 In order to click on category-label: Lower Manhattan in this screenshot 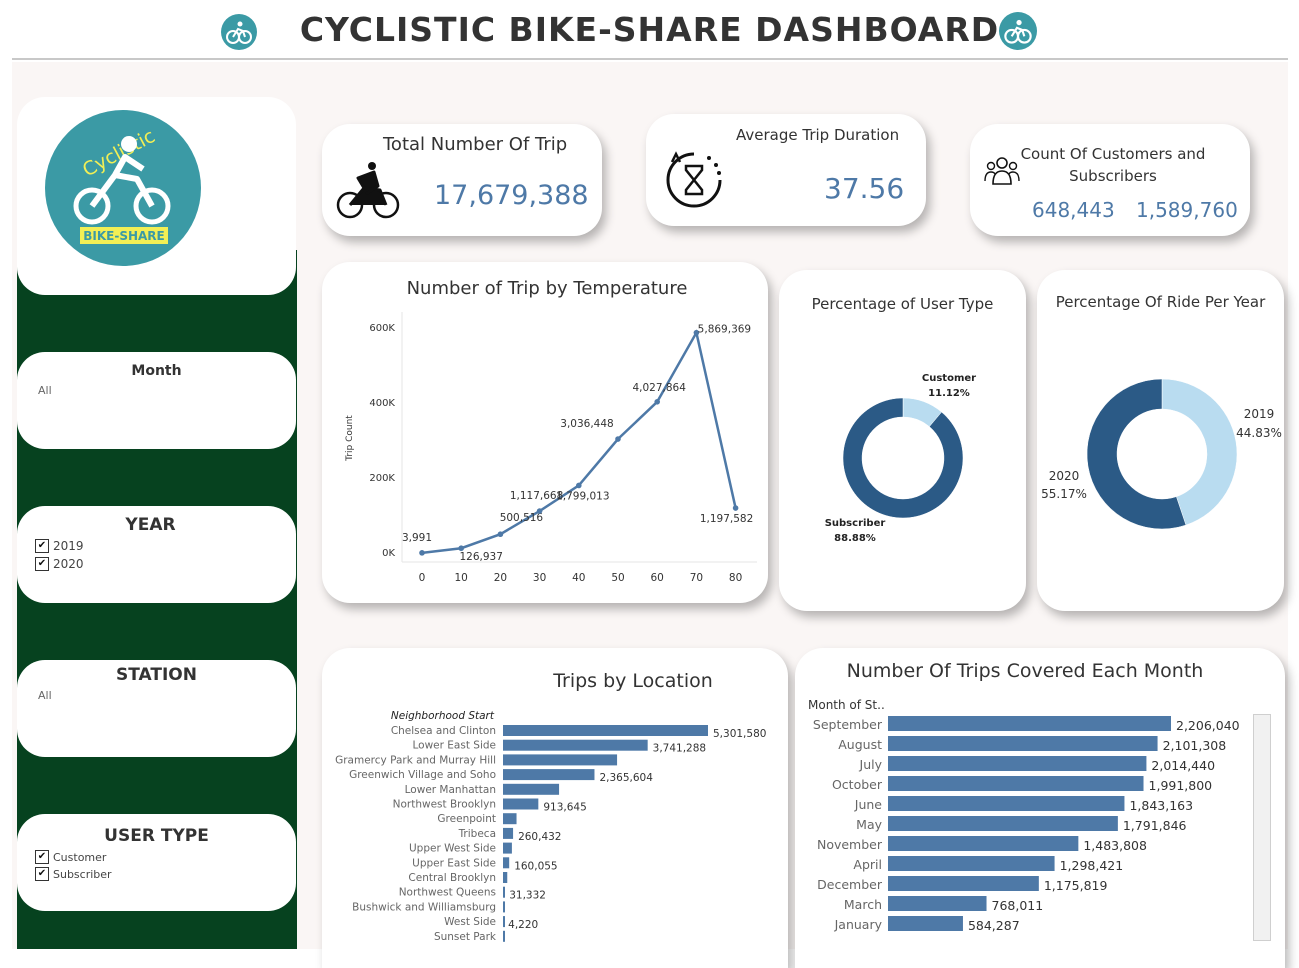, I will do `click(450, 790)`.